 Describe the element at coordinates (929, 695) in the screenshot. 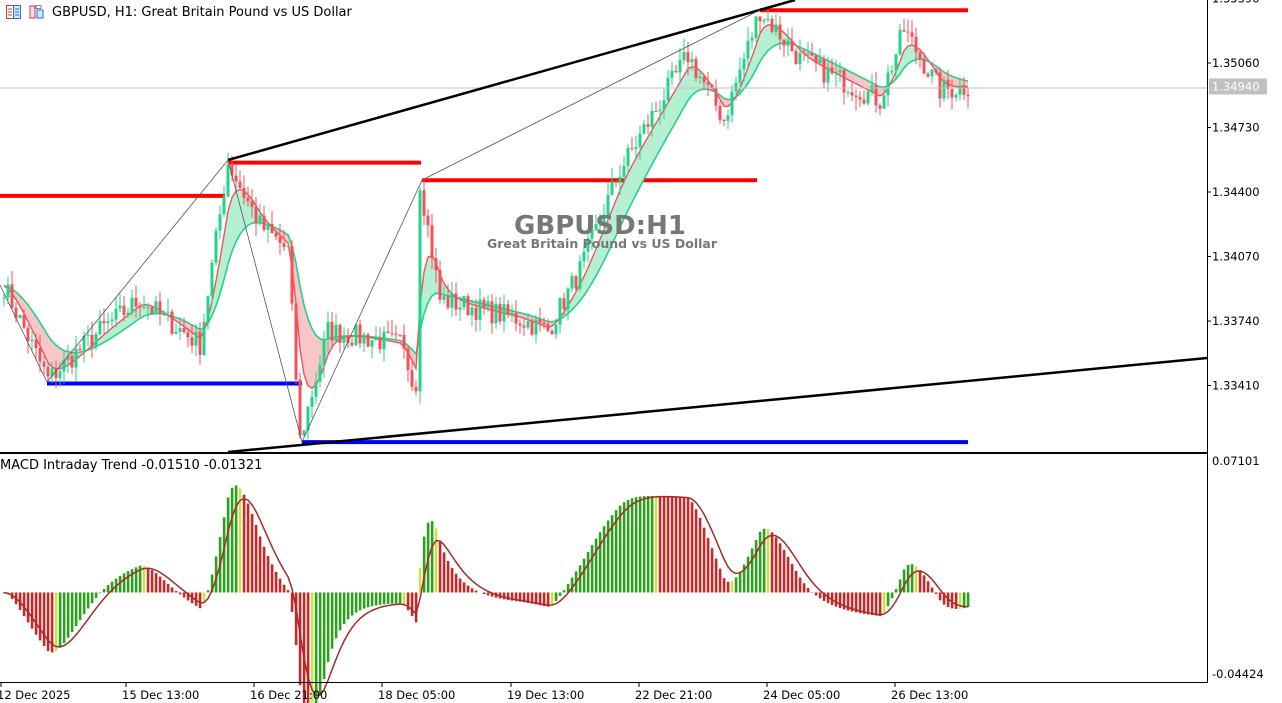

I see `x-tick-label: 26 Dec 13:00` at that location.